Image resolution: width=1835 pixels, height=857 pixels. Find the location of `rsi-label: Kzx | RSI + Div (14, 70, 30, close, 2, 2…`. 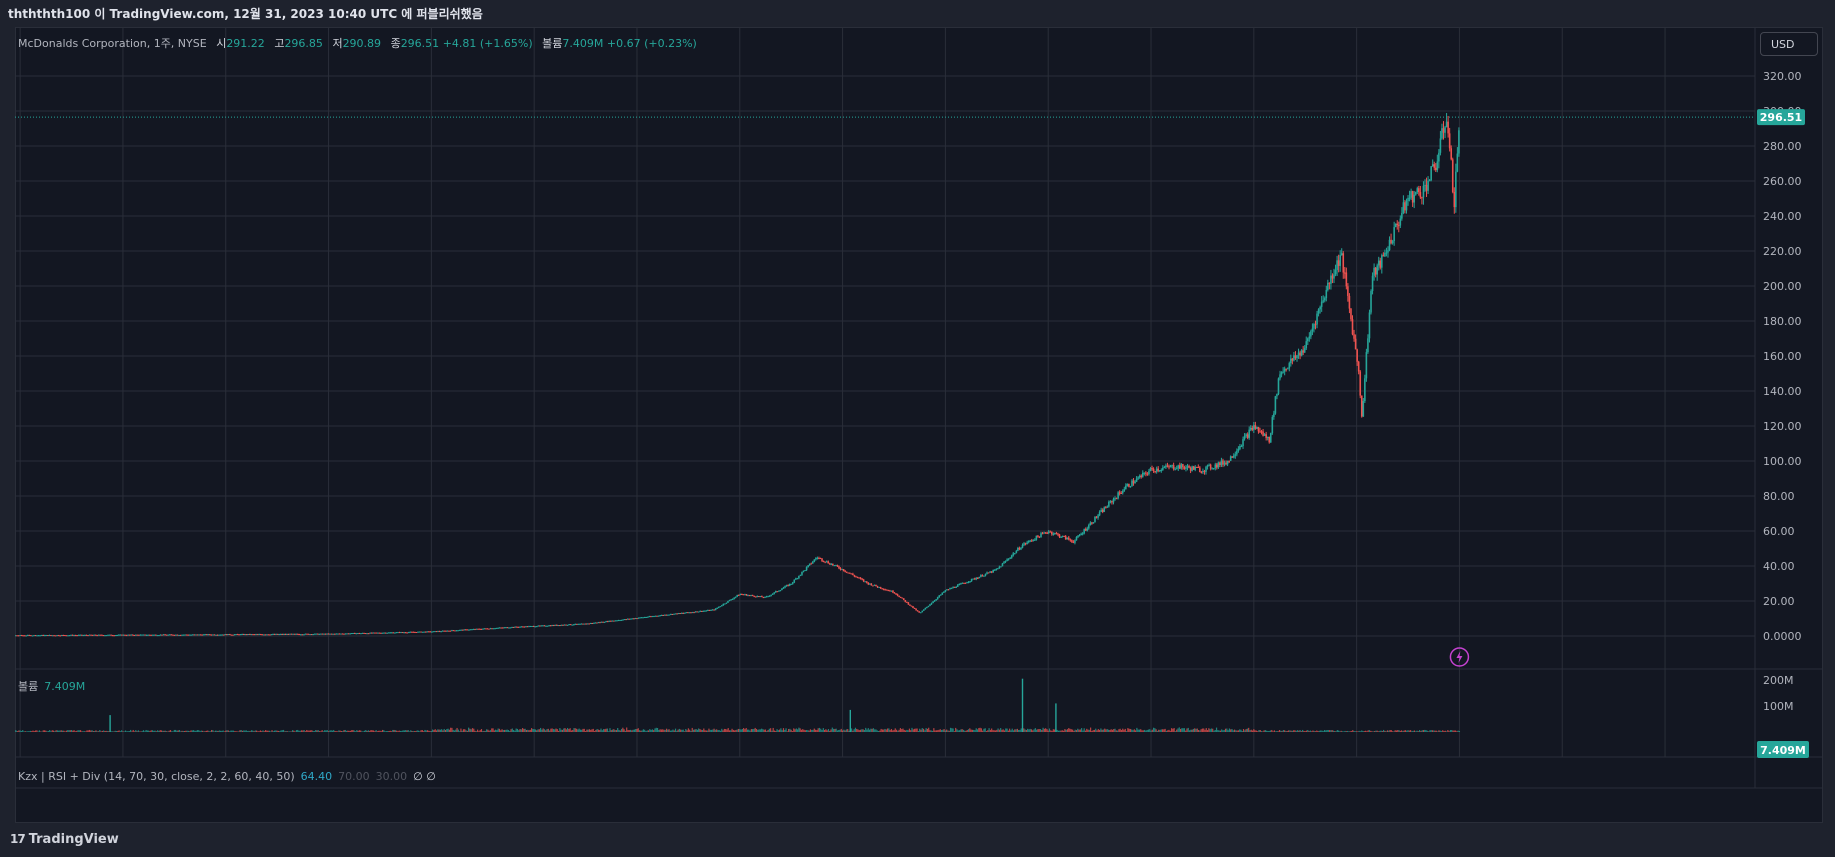

rsi-label: Kzx | RSI + Div (14, 70, 30, close, 2, 2… is located at coordinates (156, 776).